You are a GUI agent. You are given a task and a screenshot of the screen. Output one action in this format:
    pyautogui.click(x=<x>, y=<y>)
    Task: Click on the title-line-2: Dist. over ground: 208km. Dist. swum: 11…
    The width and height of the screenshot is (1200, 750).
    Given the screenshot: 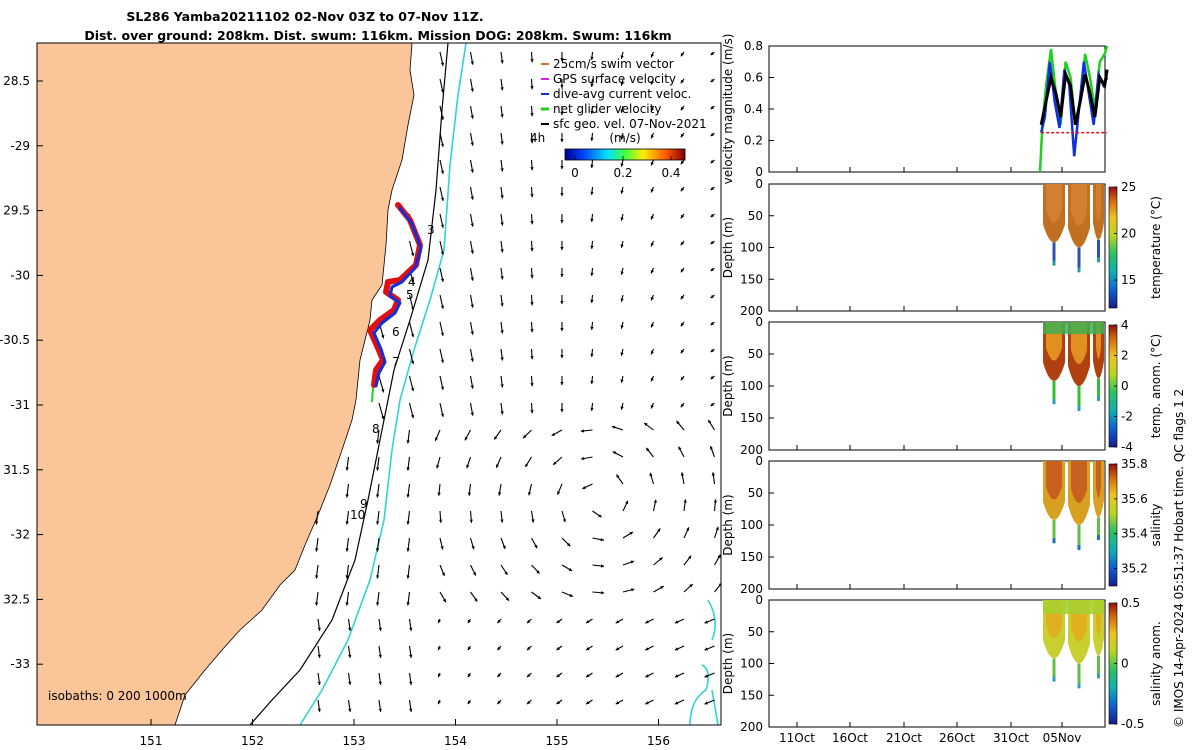 What is the action you would take?
    pyautogui.click(x=377, y=35)
    